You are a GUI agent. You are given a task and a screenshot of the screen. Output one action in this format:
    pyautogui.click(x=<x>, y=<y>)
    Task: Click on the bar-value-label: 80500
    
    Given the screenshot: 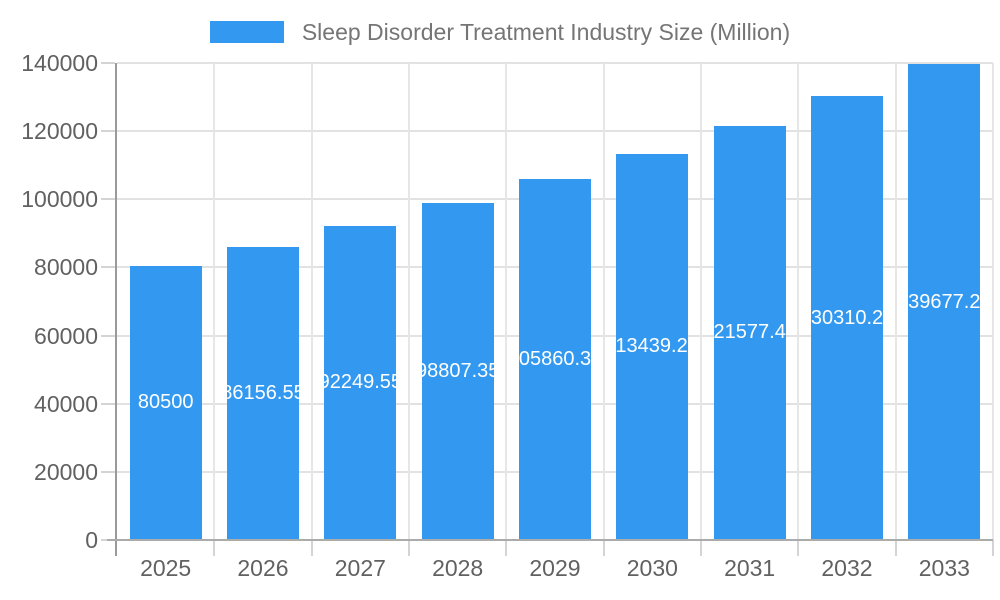 What is the action you would take?
    pyautogui.click(x=165, y=402)
    